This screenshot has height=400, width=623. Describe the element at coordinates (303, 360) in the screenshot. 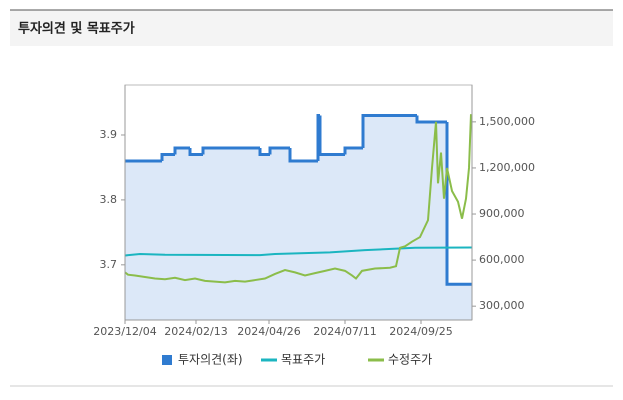

I see `legend-label: 목표주가` at that location.